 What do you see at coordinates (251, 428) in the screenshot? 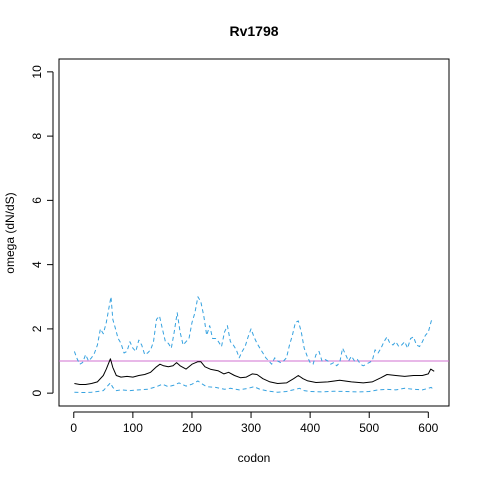
I see `x-tick-label: 300` at bounding box center [251, 428].